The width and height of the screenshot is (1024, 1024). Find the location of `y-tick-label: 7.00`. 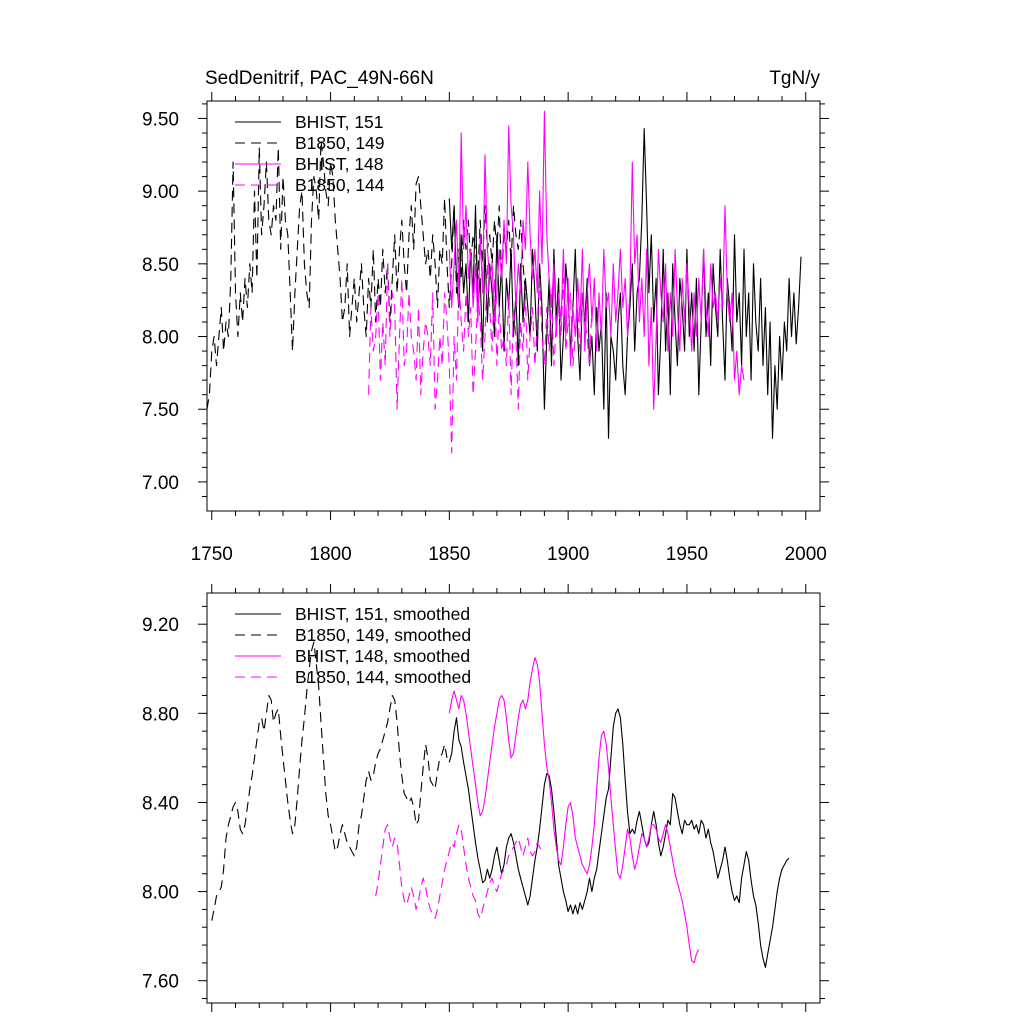

y-tick-label: 7.00 is located at coordinates (160, 483).